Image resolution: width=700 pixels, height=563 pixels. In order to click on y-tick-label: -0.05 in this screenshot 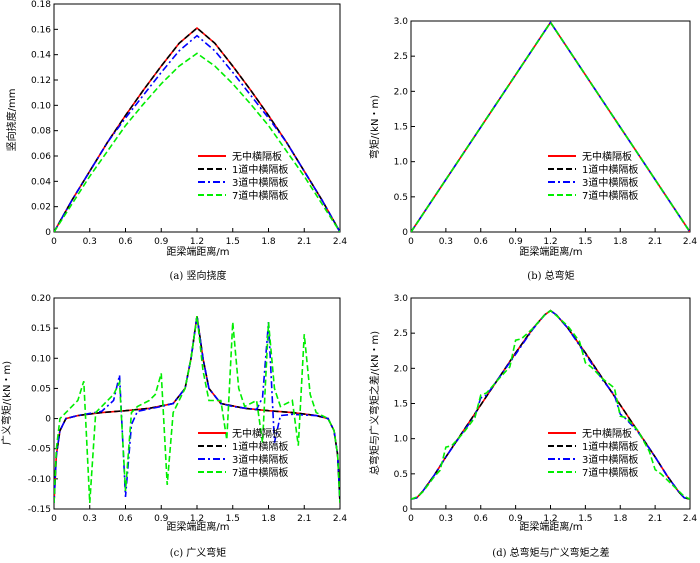, I will do `click(39, 450)`.